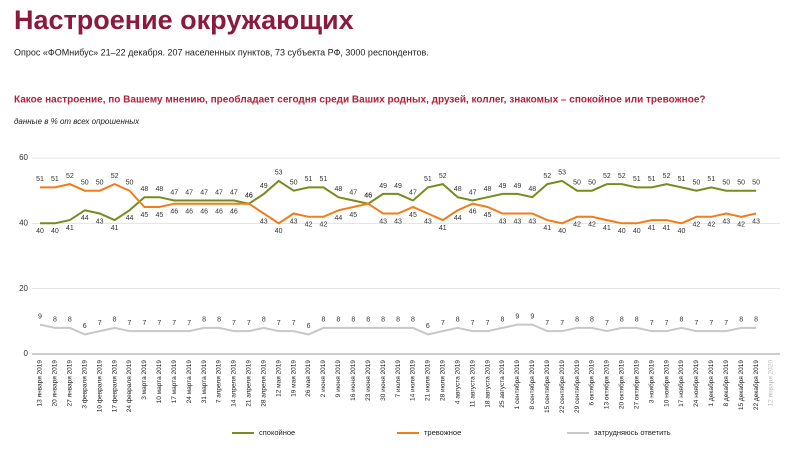  Describe the element at coordinates (23, 288) in the screenshot. I see `y-tick-label: 20` at that location.